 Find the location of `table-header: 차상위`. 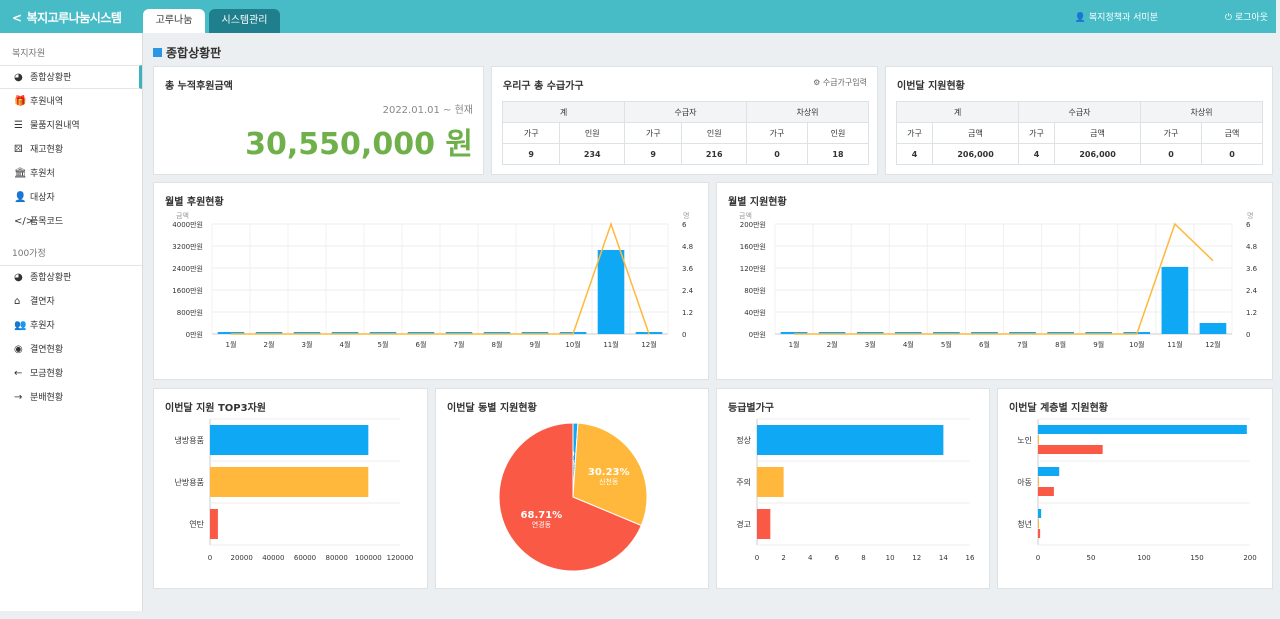

table-header: 차상위 is located at coordinates (1201, 112).